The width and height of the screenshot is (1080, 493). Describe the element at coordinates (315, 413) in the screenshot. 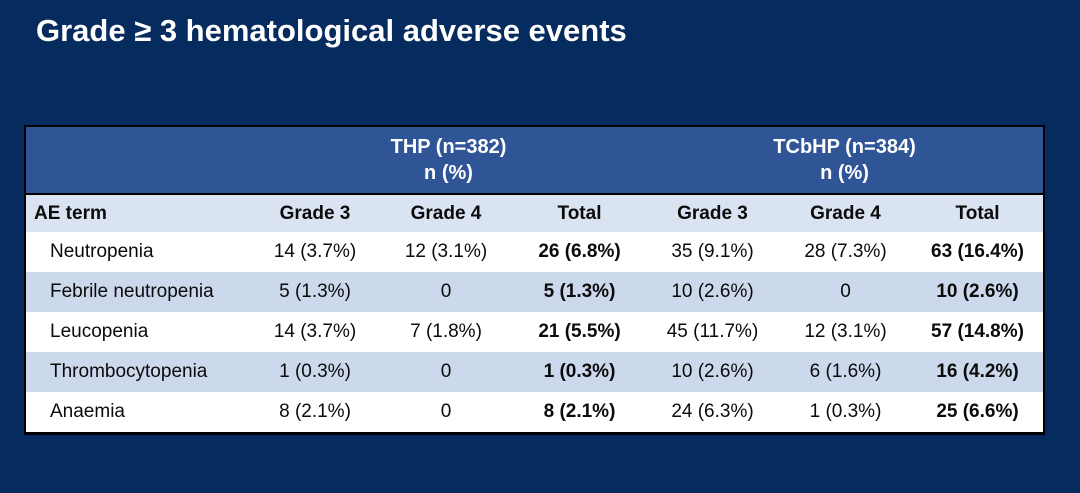

I see `value-cell: 8 (2.1%)` at that location.